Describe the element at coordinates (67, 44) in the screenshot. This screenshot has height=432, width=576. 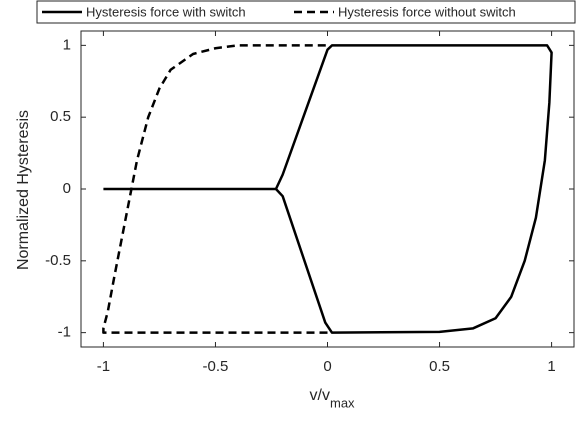
I see `y-tick-label: 1` at that location.